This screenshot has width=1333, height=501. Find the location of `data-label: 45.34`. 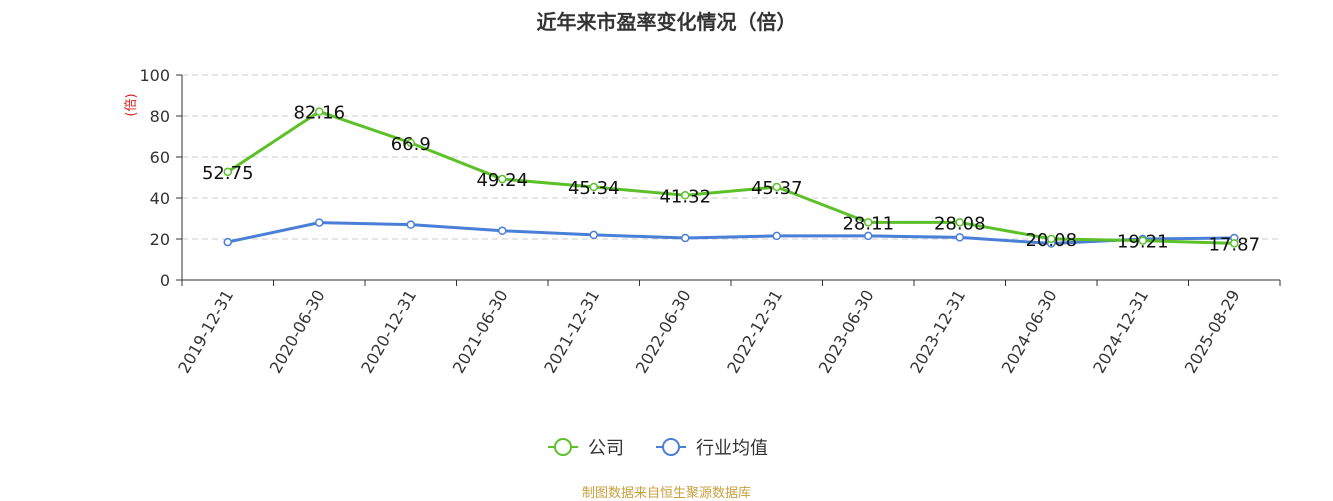

data-label: 45.34 is located at coordinates (594, 188).